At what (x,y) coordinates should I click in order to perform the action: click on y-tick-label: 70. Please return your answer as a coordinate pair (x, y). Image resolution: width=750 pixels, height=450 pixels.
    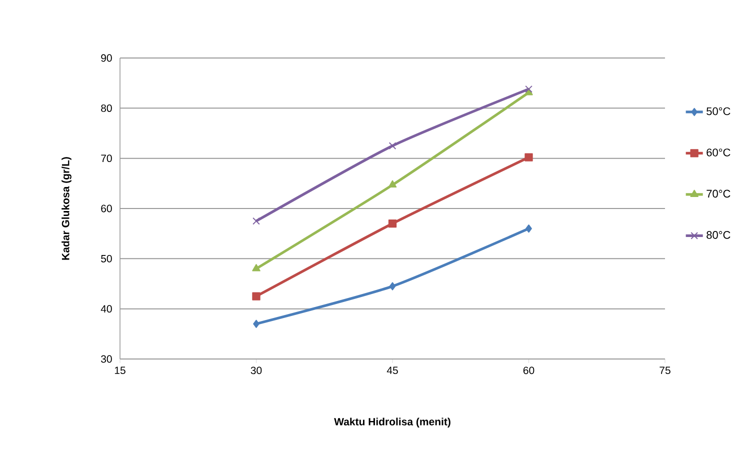
    Looking at the image, I should click on (106, 158).